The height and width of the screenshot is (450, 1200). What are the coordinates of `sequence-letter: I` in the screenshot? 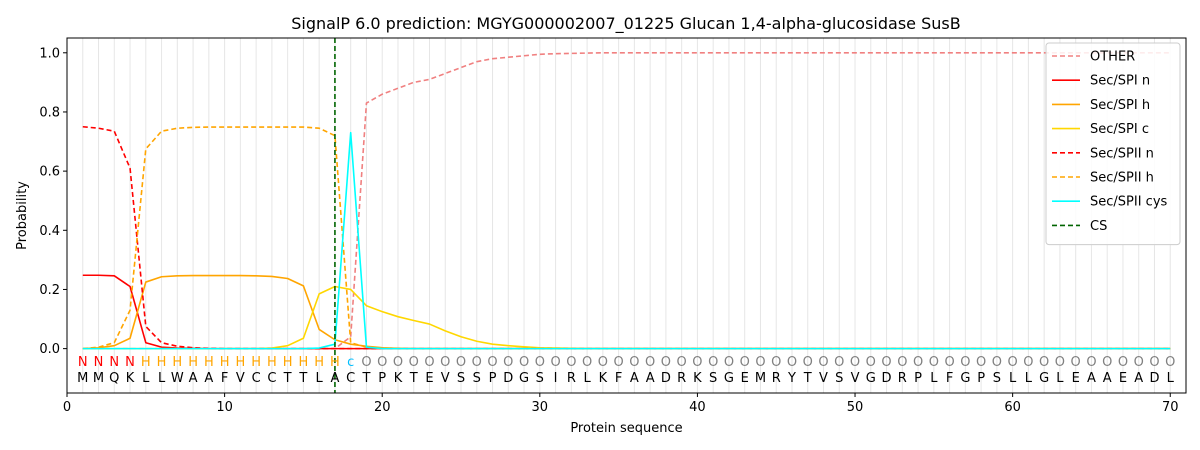 It's located at (556, 378).